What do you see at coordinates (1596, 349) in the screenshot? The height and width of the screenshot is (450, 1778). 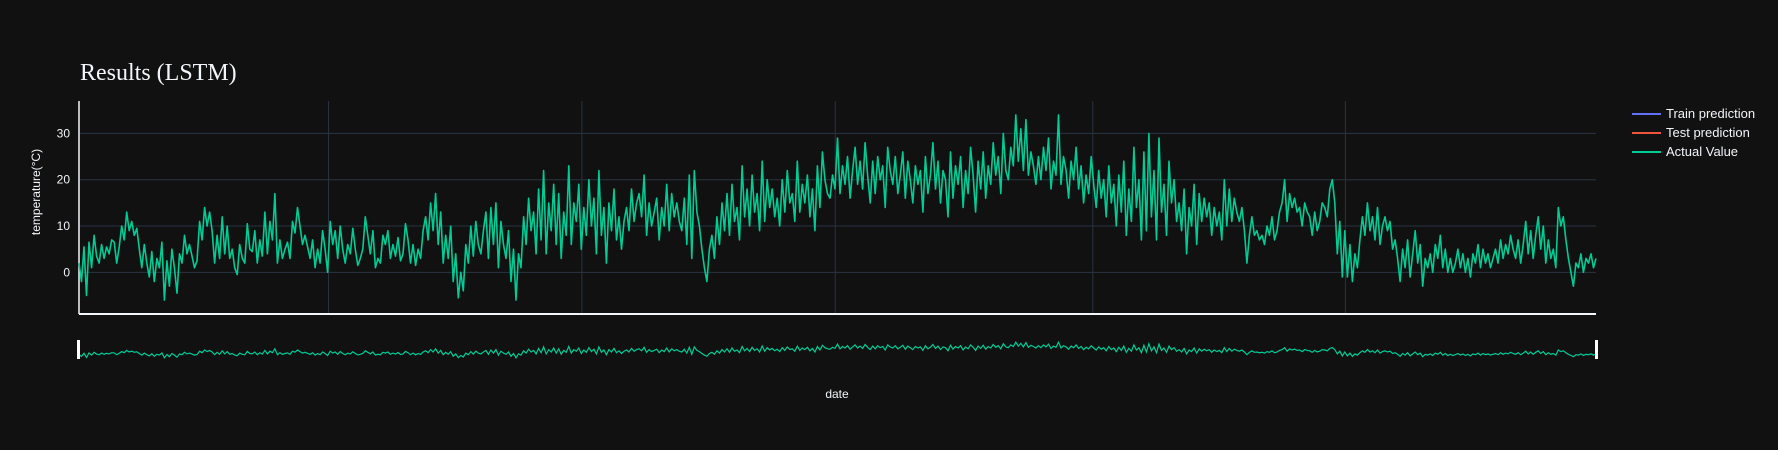 I see `rangeslider-handle-right` at bounding box center [1596, 349].